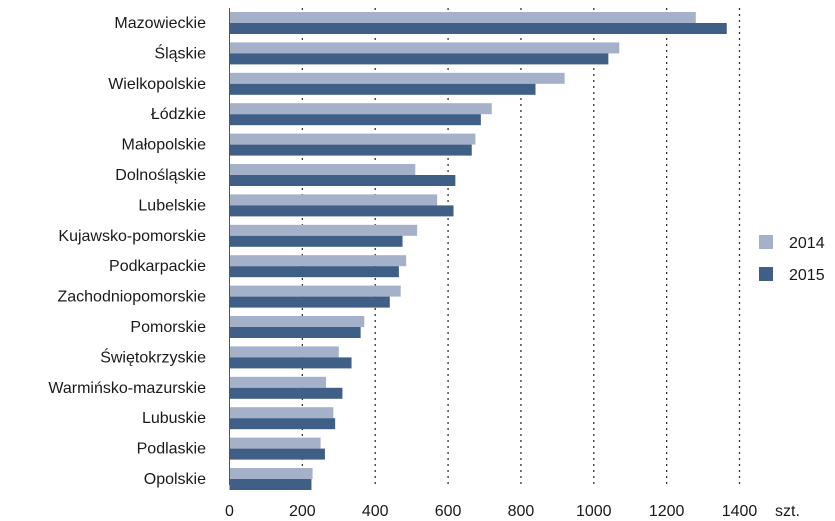 Image resolution: width=835 pixels, height=521 pixels. Describe the element at coordinates (171, 449) in the screenshot. I see `category-label: Podlaskie` at that location.